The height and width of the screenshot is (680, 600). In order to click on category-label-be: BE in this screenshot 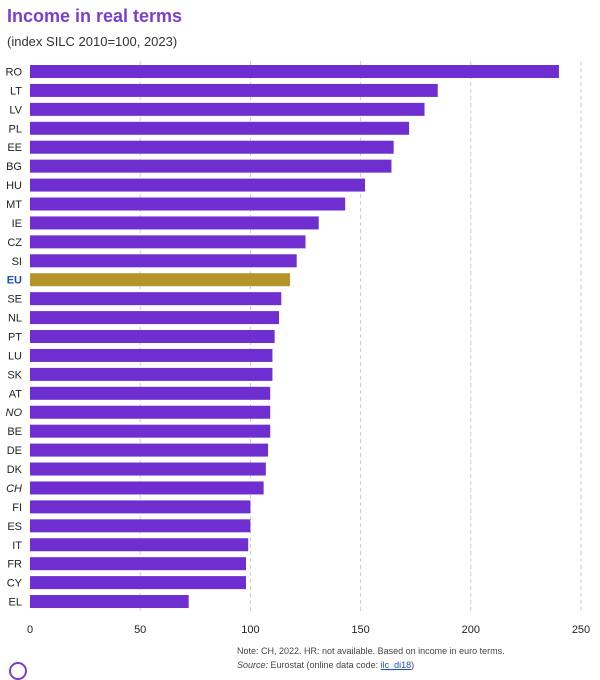, I will do `click(14, 432)`.